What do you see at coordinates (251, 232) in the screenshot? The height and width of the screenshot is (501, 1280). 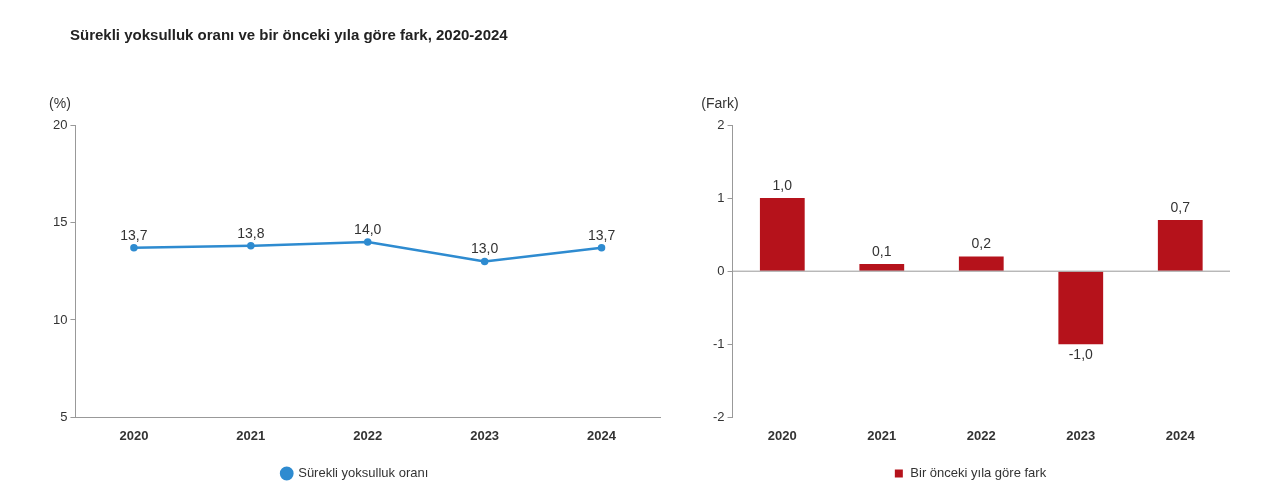 I see `data-label: 13,8` at bounding box center [251, 232].